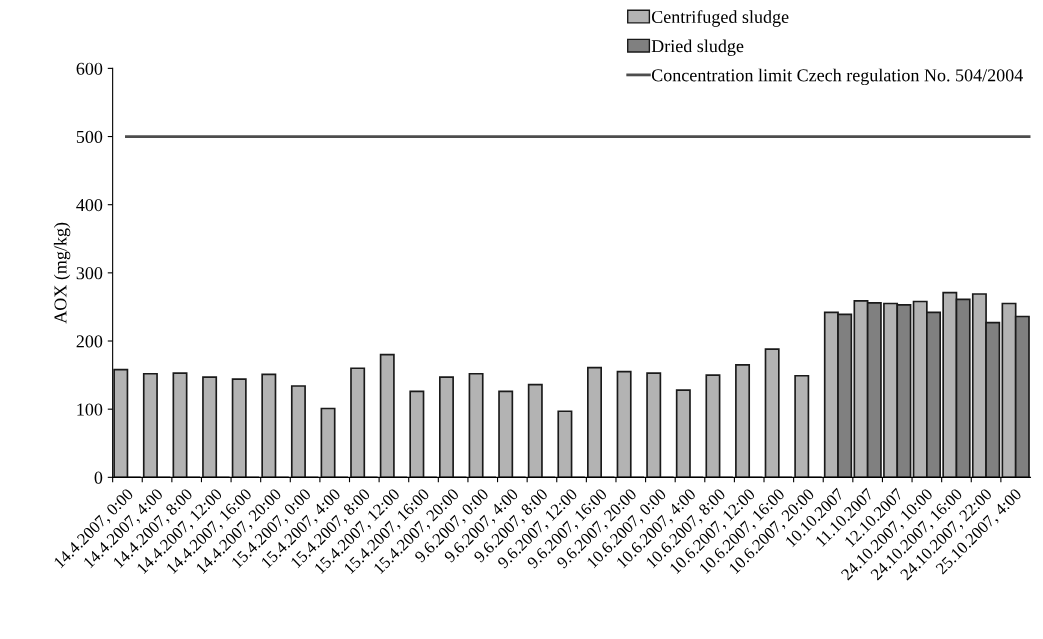 The height and width of the screenshot is (639, 1043). Describe the element at coordinates (697, 47) in the screenshot. I see `legend-label: Dried sludge` at that location.